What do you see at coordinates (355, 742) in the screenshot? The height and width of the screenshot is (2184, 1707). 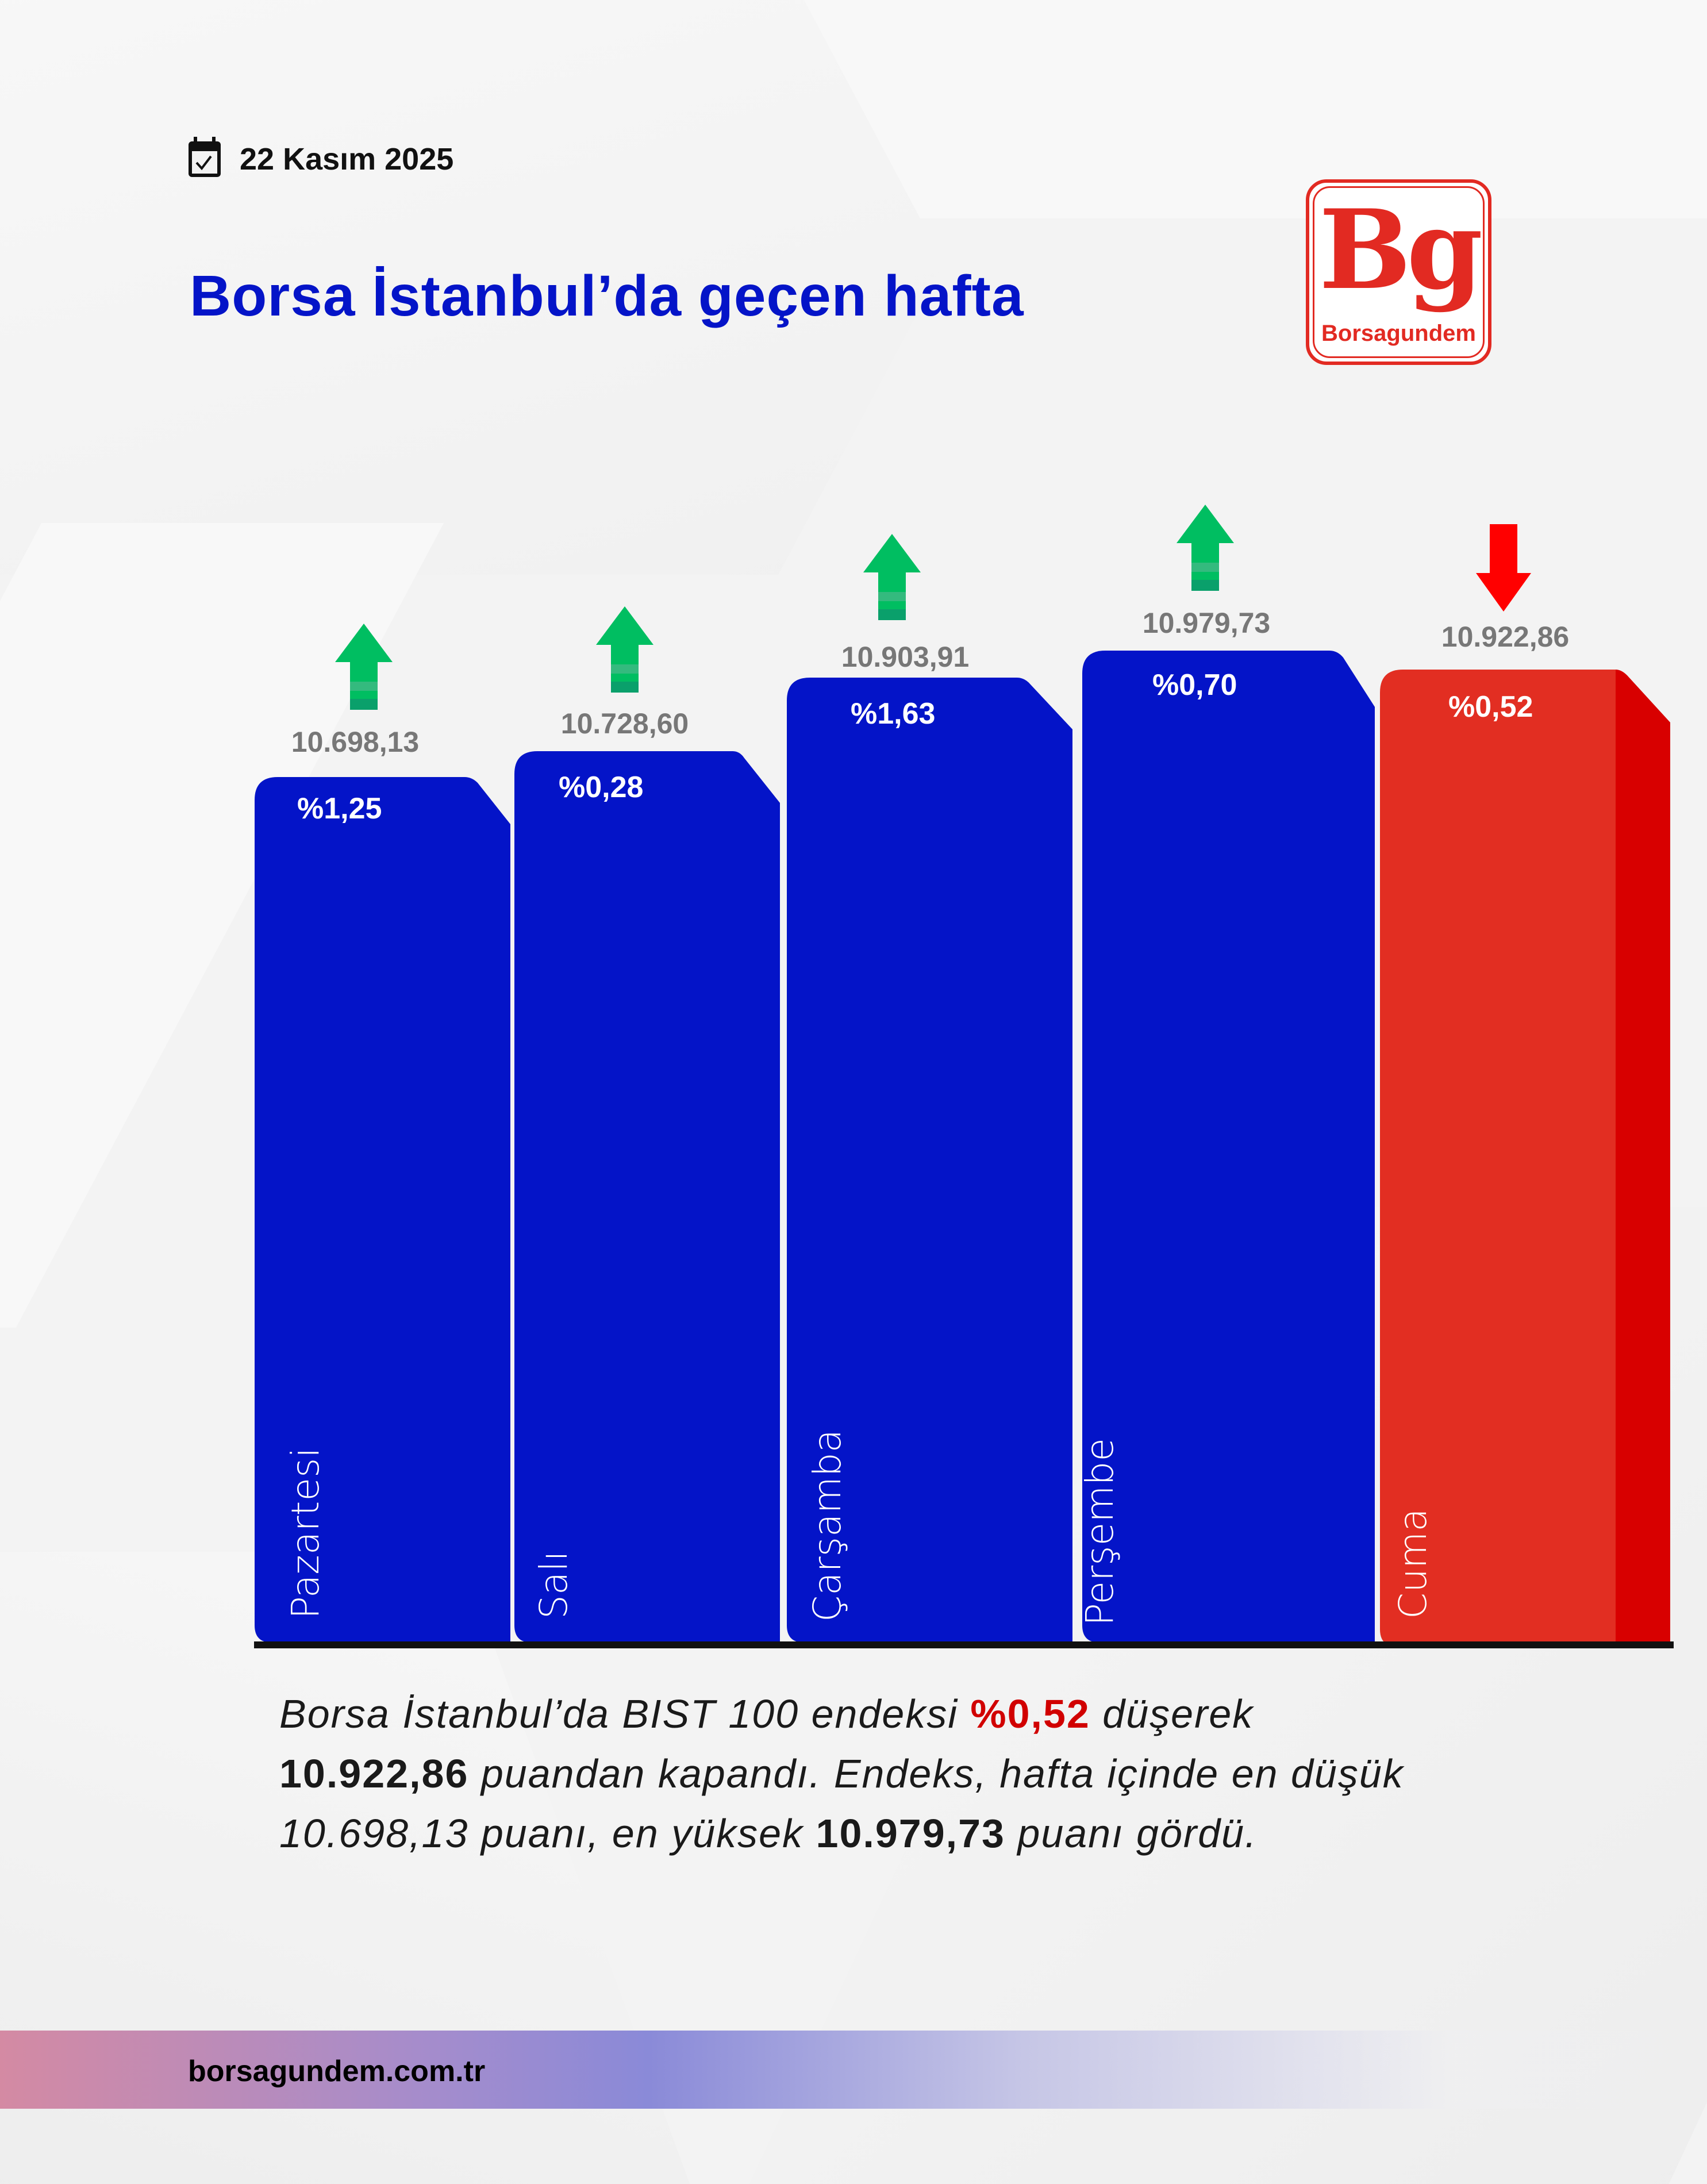 I see `bar-value-label: 10.698,13` at bounding box center [355, 742].